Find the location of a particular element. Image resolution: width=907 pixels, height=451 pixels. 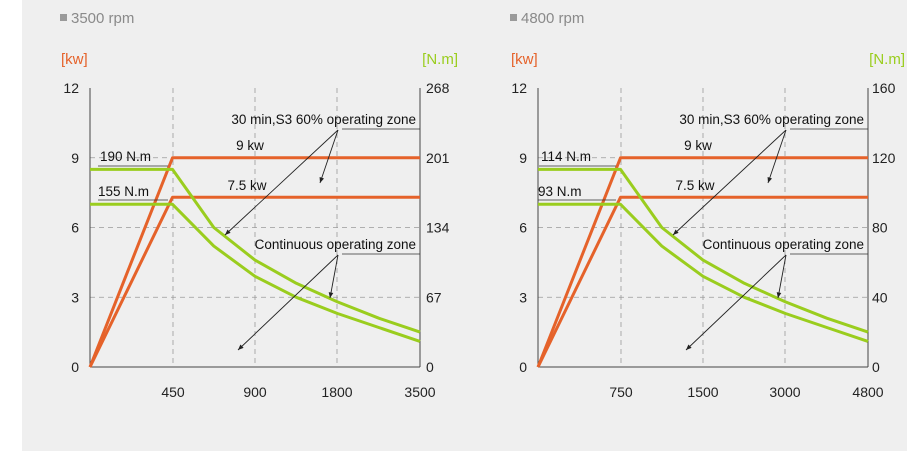

torque-low-label: 93 N.m is located at coordinates (560, 191).